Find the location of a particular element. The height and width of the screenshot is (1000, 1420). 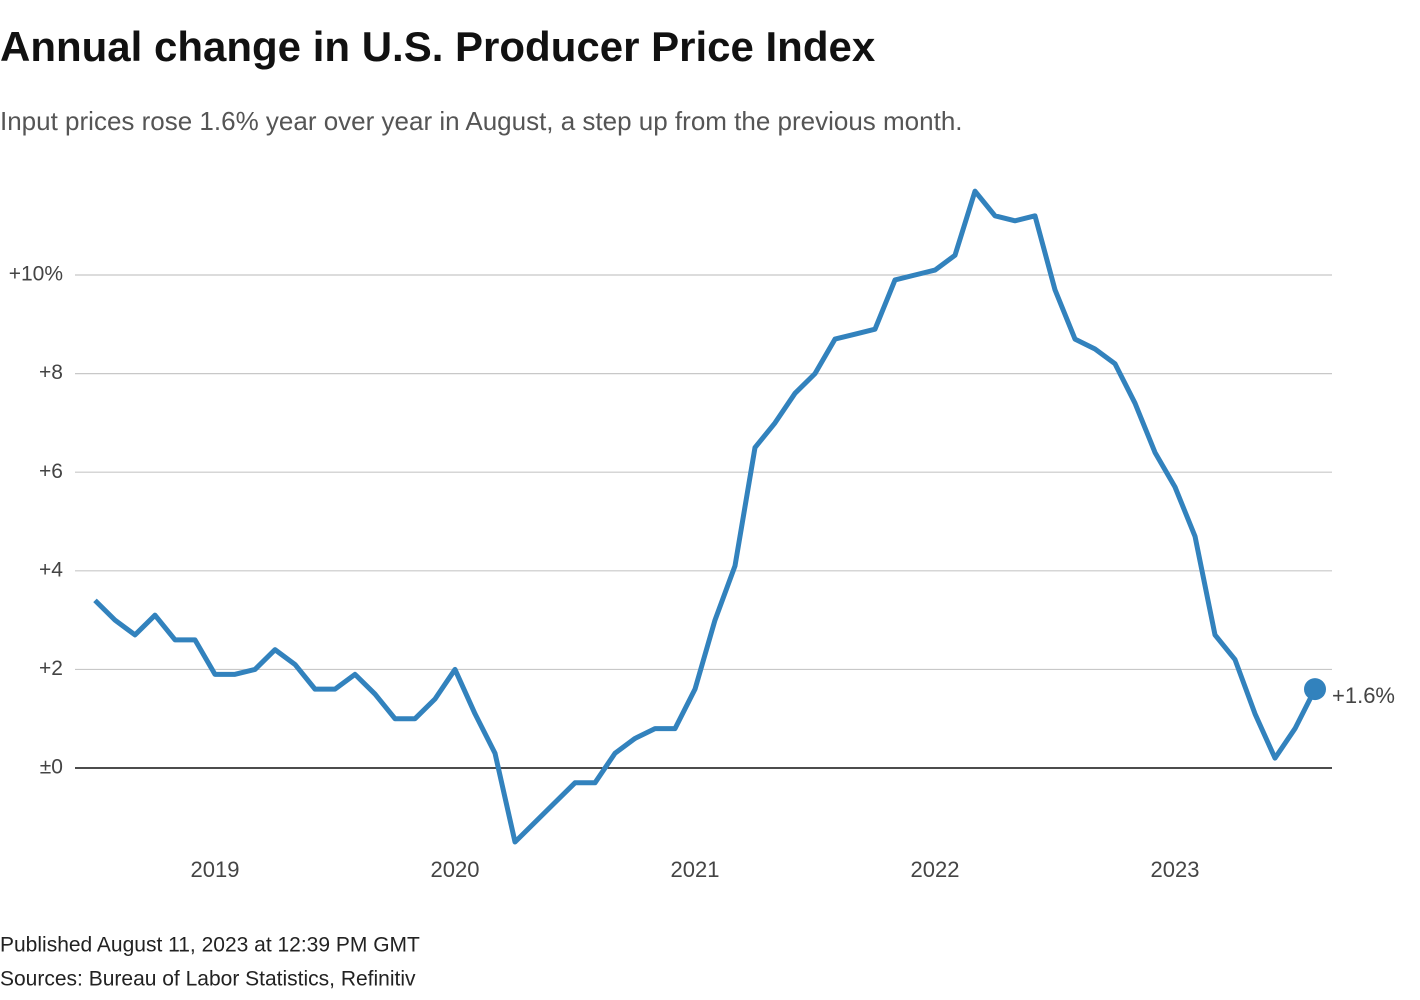

y-tick-label: +10% is located at coordinates (36, 274).